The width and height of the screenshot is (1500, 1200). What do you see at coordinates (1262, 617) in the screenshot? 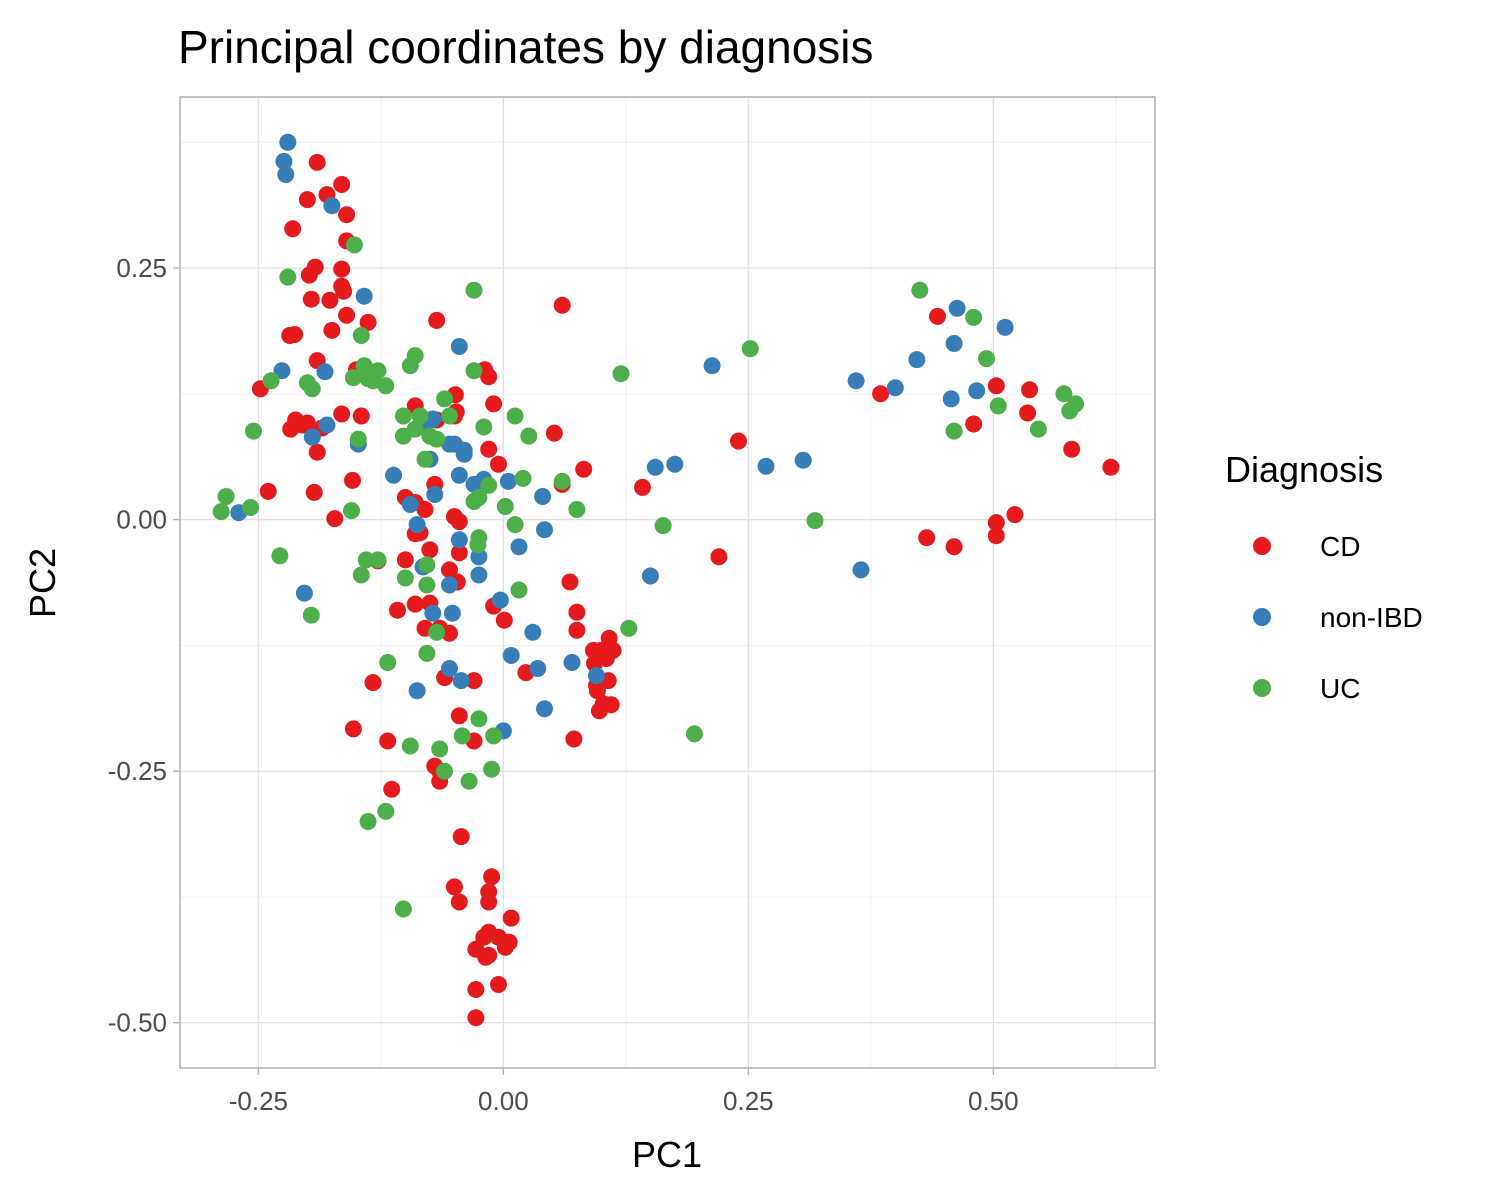
I see `legend-swatch-non-ibd` at bounding box center [1262, 617].